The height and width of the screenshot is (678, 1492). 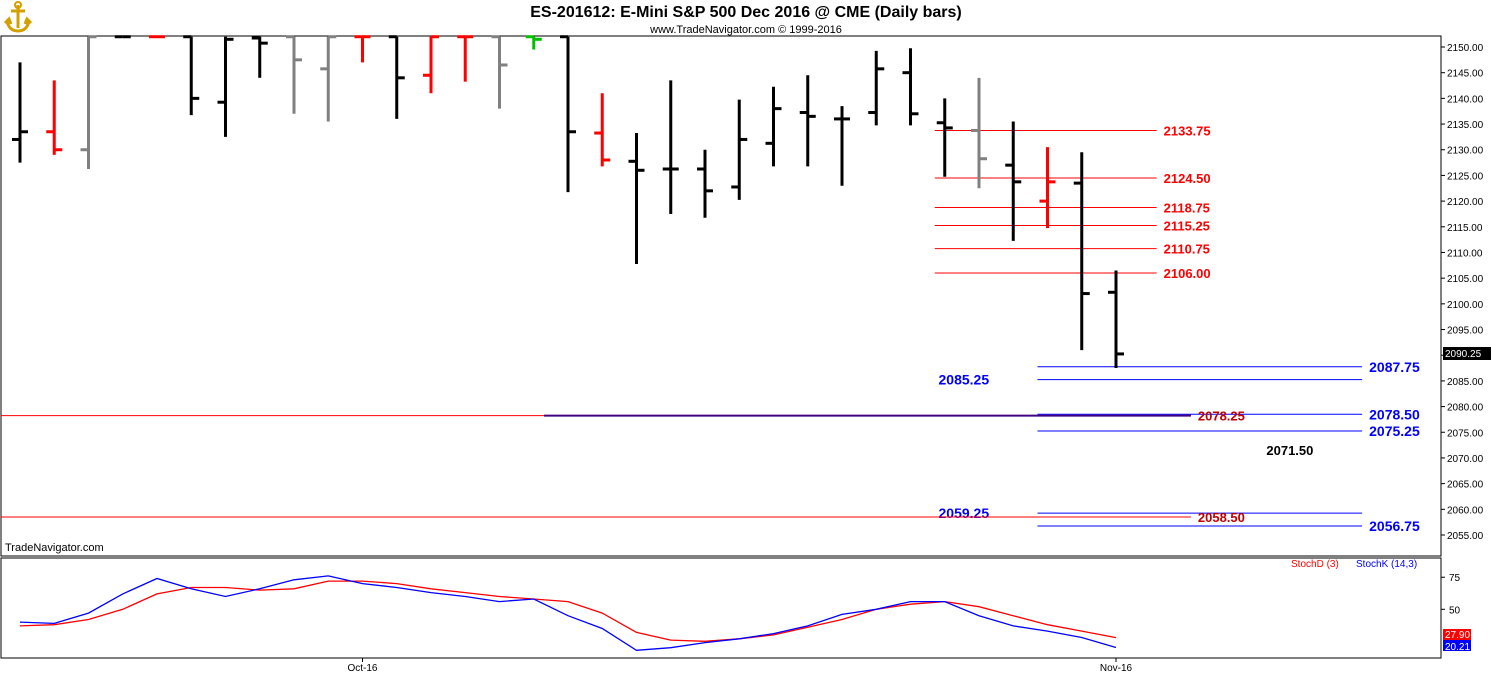 I want to click on level-label: 2075.25, so click(x=1394, y=431).